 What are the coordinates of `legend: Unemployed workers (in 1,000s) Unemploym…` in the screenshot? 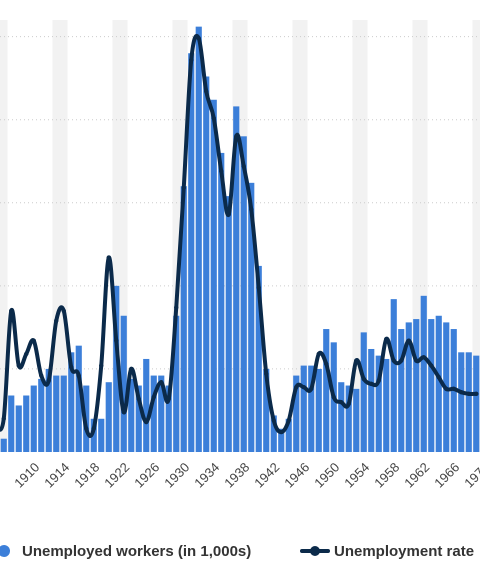 It's located at (237, 551).